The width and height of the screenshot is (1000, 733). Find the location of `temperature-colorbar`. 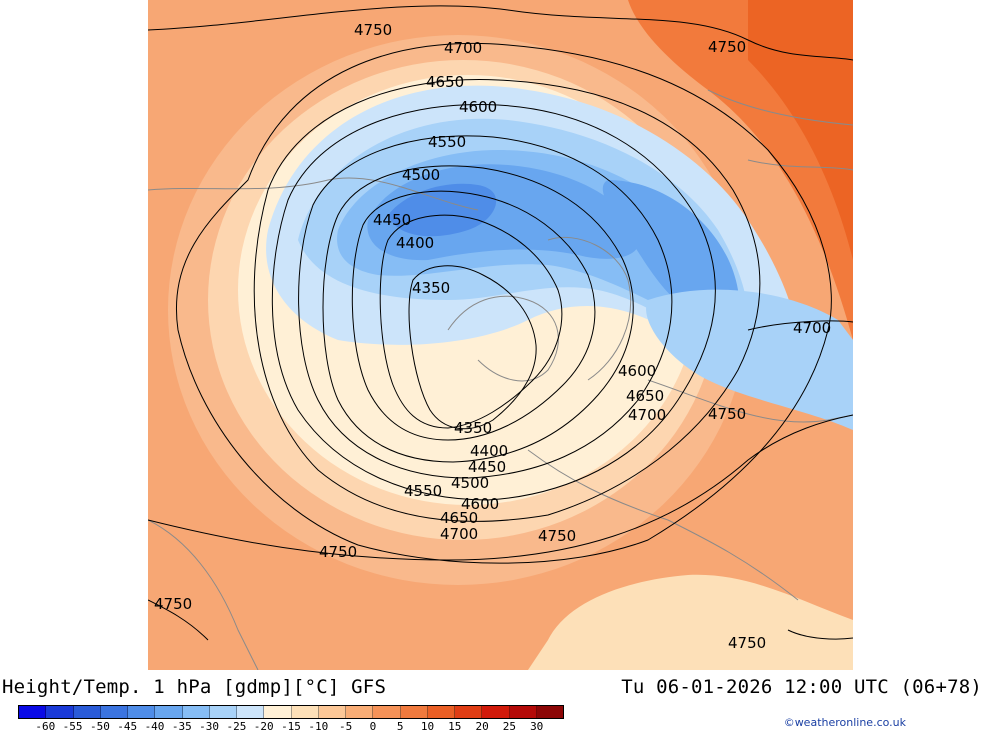

temperature-colorbar is located at coordinates (291, 712).